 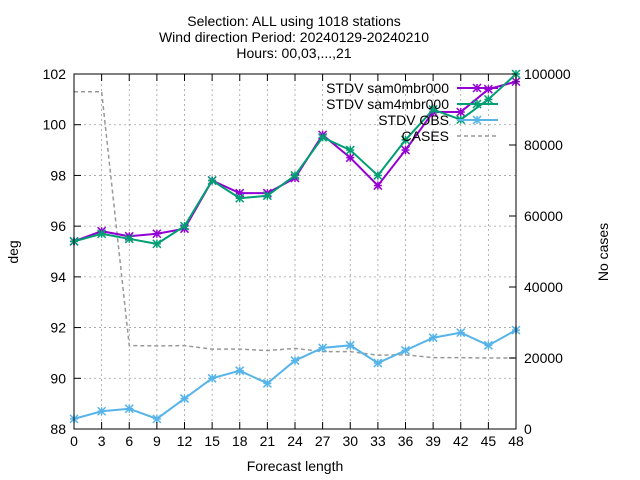 What do you see at coordinates (129, 441) in the screenshot?
I see `x-tick-label: 6` at bounding box center [129, 441].